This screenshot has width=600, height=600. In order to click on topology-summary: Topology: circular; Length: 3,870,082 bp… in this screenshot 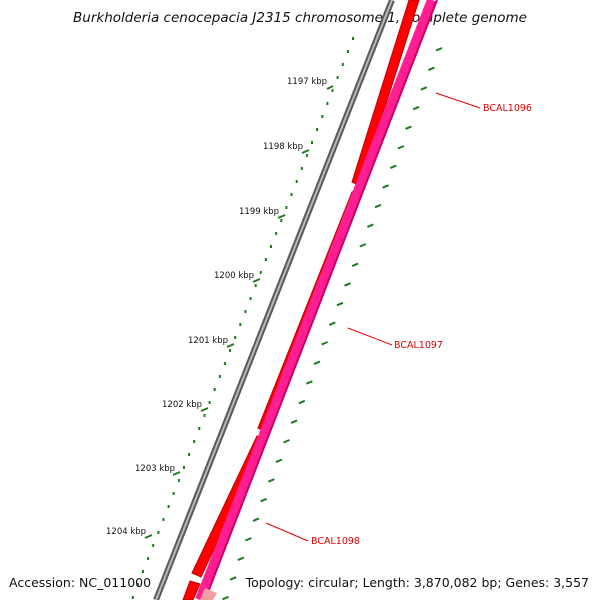, I will do `click(417, 582)`.